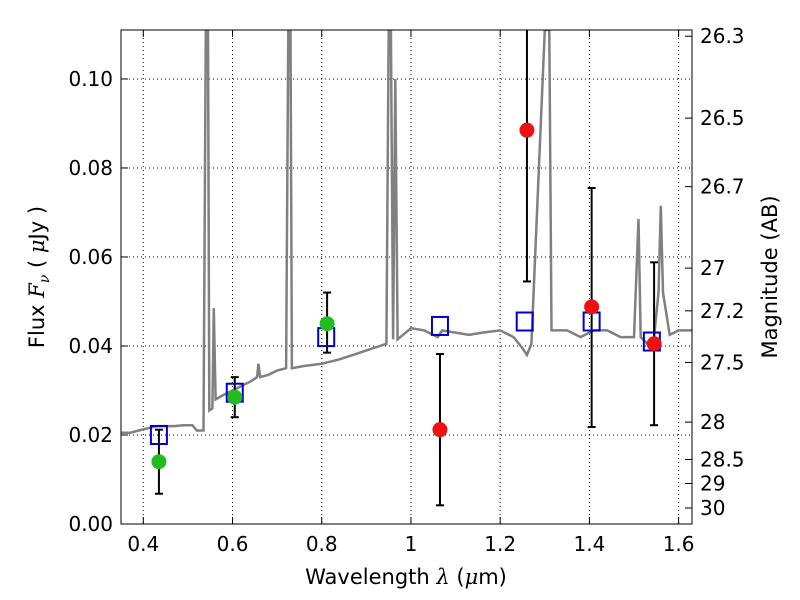 This screenshot has height=600, width=800. What do you see at coordinates (589, 544) in the screenshot?
I see `x-tick-label: 1.4` at bounding box center [589, 544].